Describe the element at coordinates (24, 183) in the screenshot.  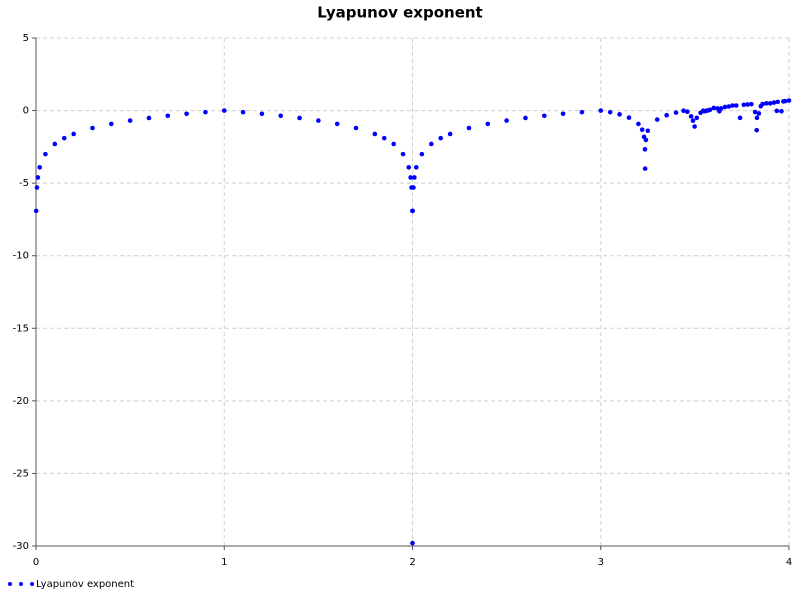
I see `y-tick-label: -5` at that location.